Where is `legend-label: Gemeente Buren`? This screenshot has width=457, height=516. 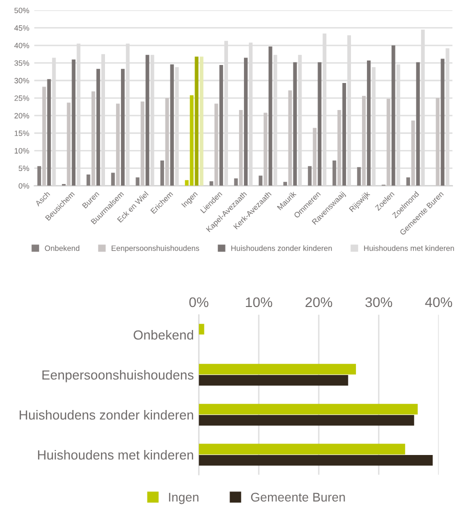
legend-label: Gemeente Buren is located at coordinates (298, 497).